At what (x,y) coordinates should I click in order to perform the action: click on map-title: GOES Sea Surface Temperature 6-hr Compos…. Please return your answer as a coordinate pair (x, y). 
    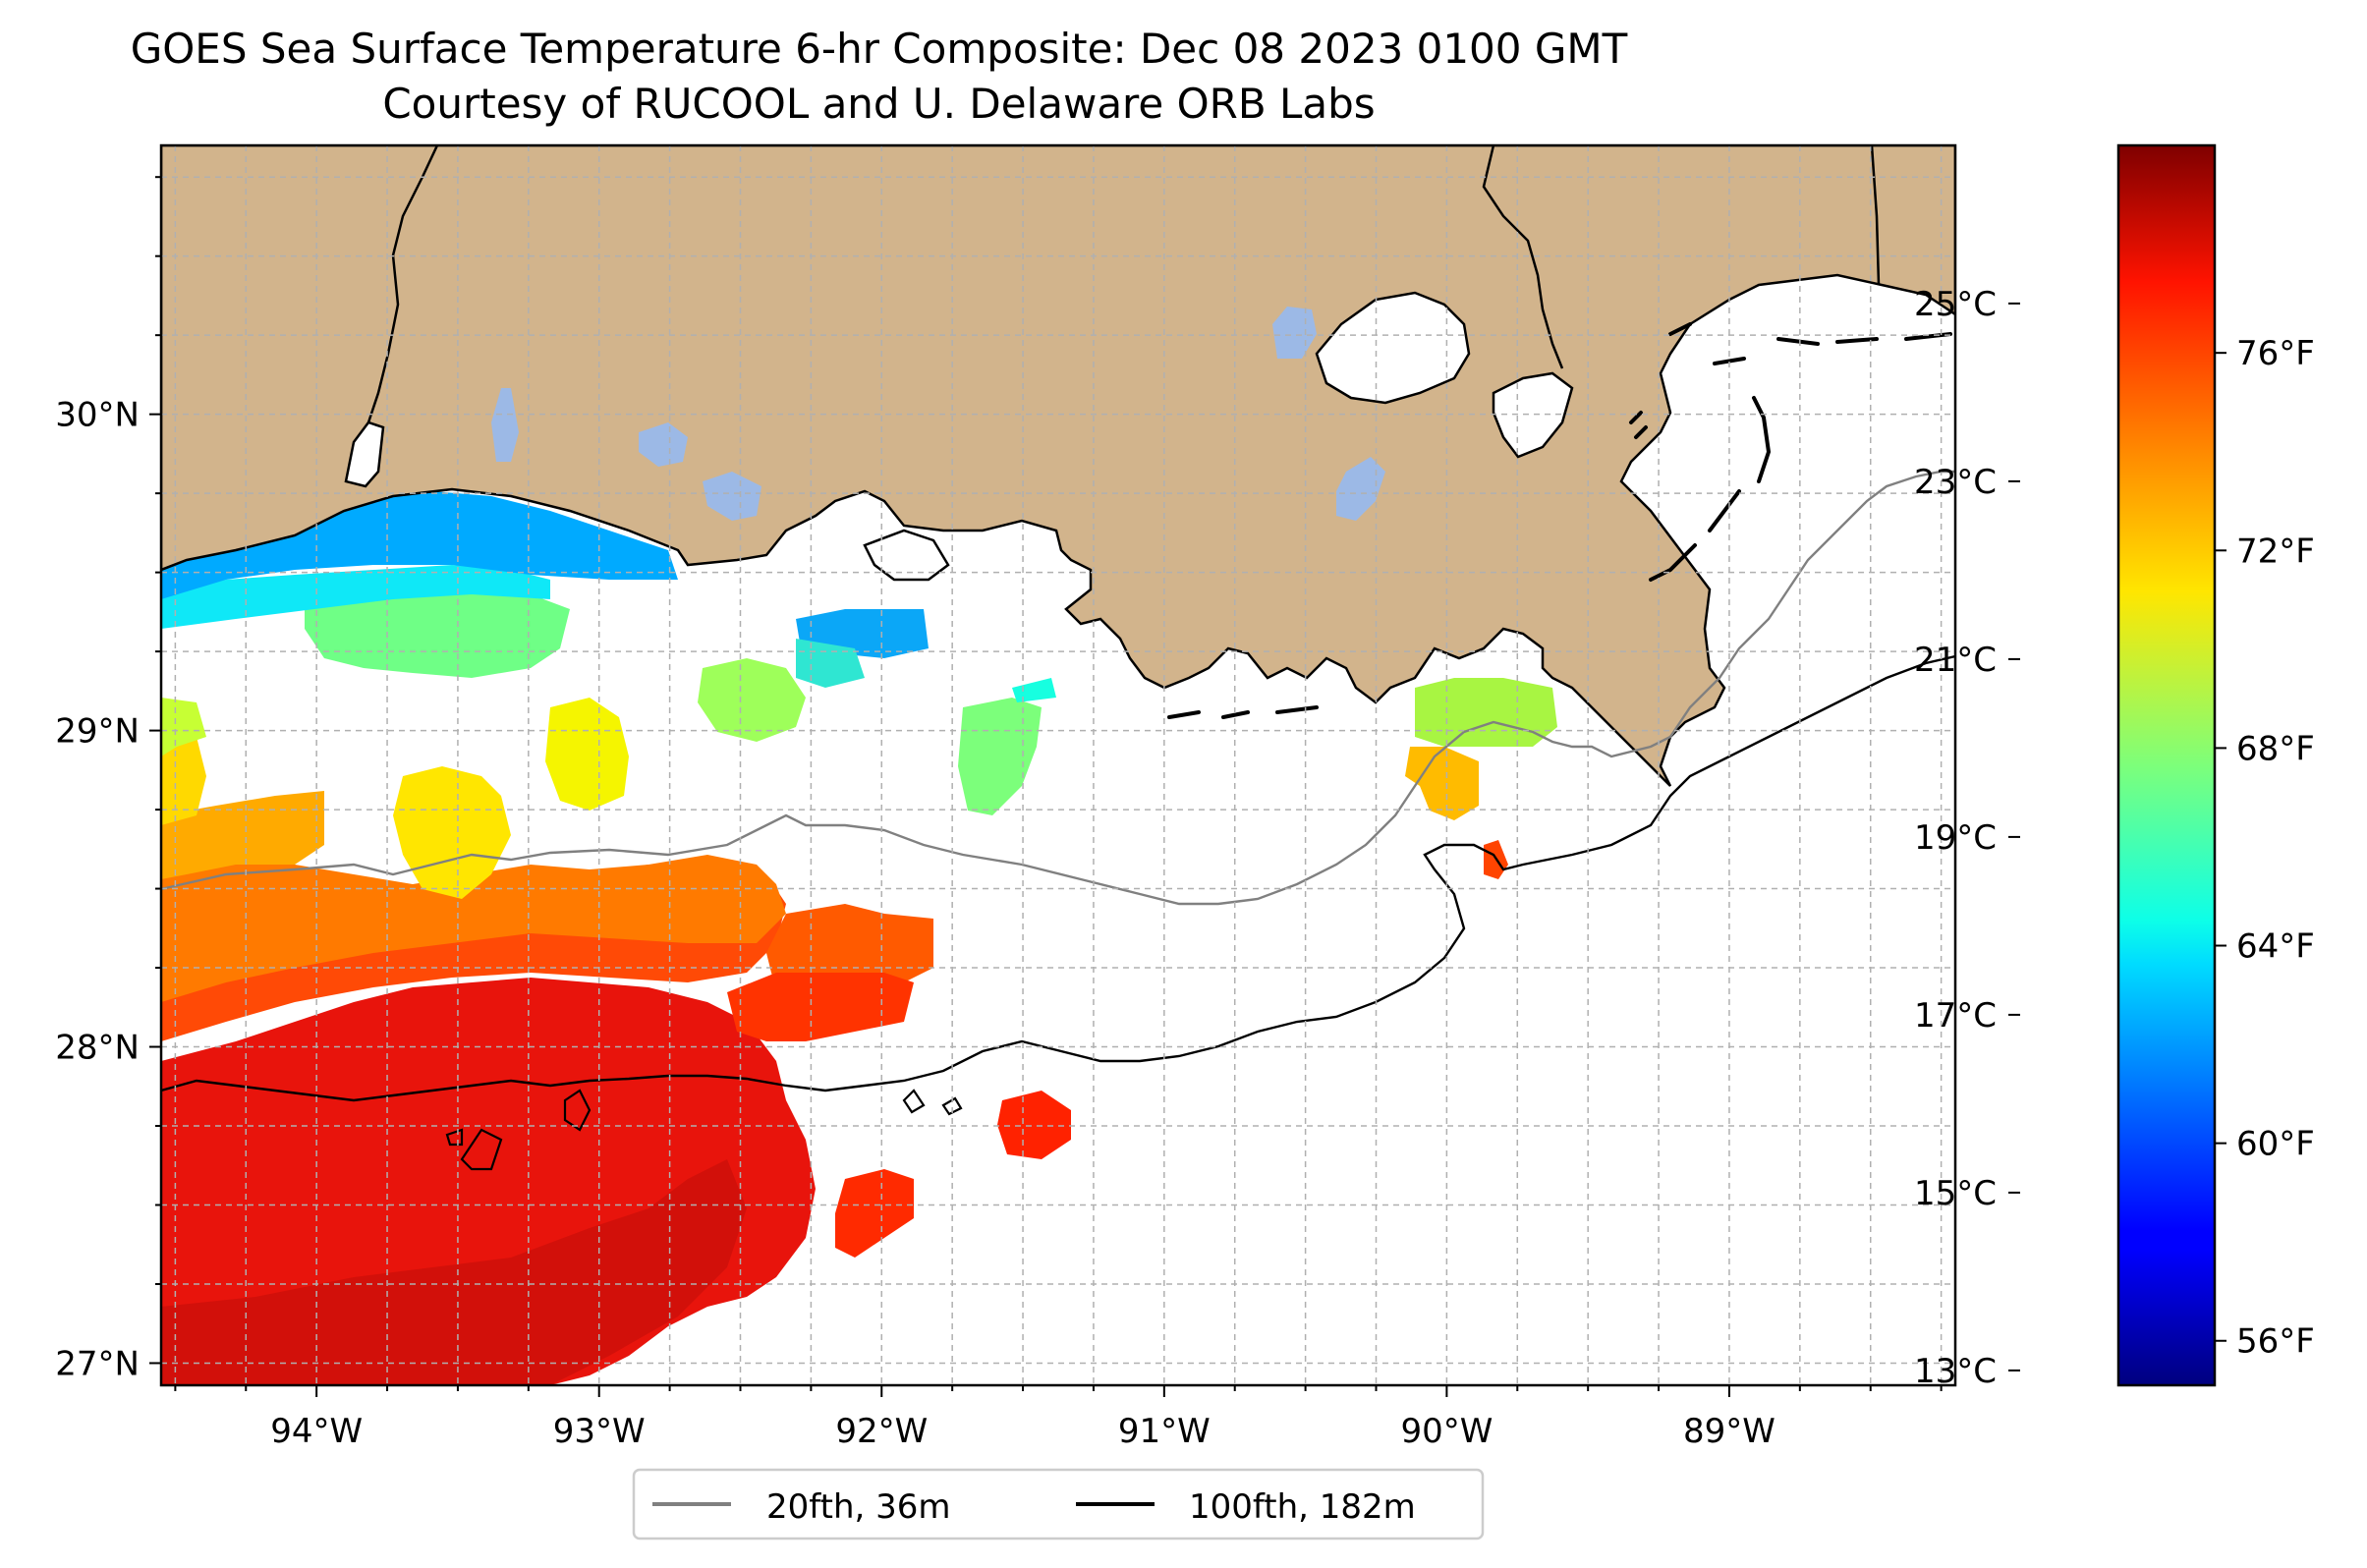
    Looking at the image, I should click on (879, 49).